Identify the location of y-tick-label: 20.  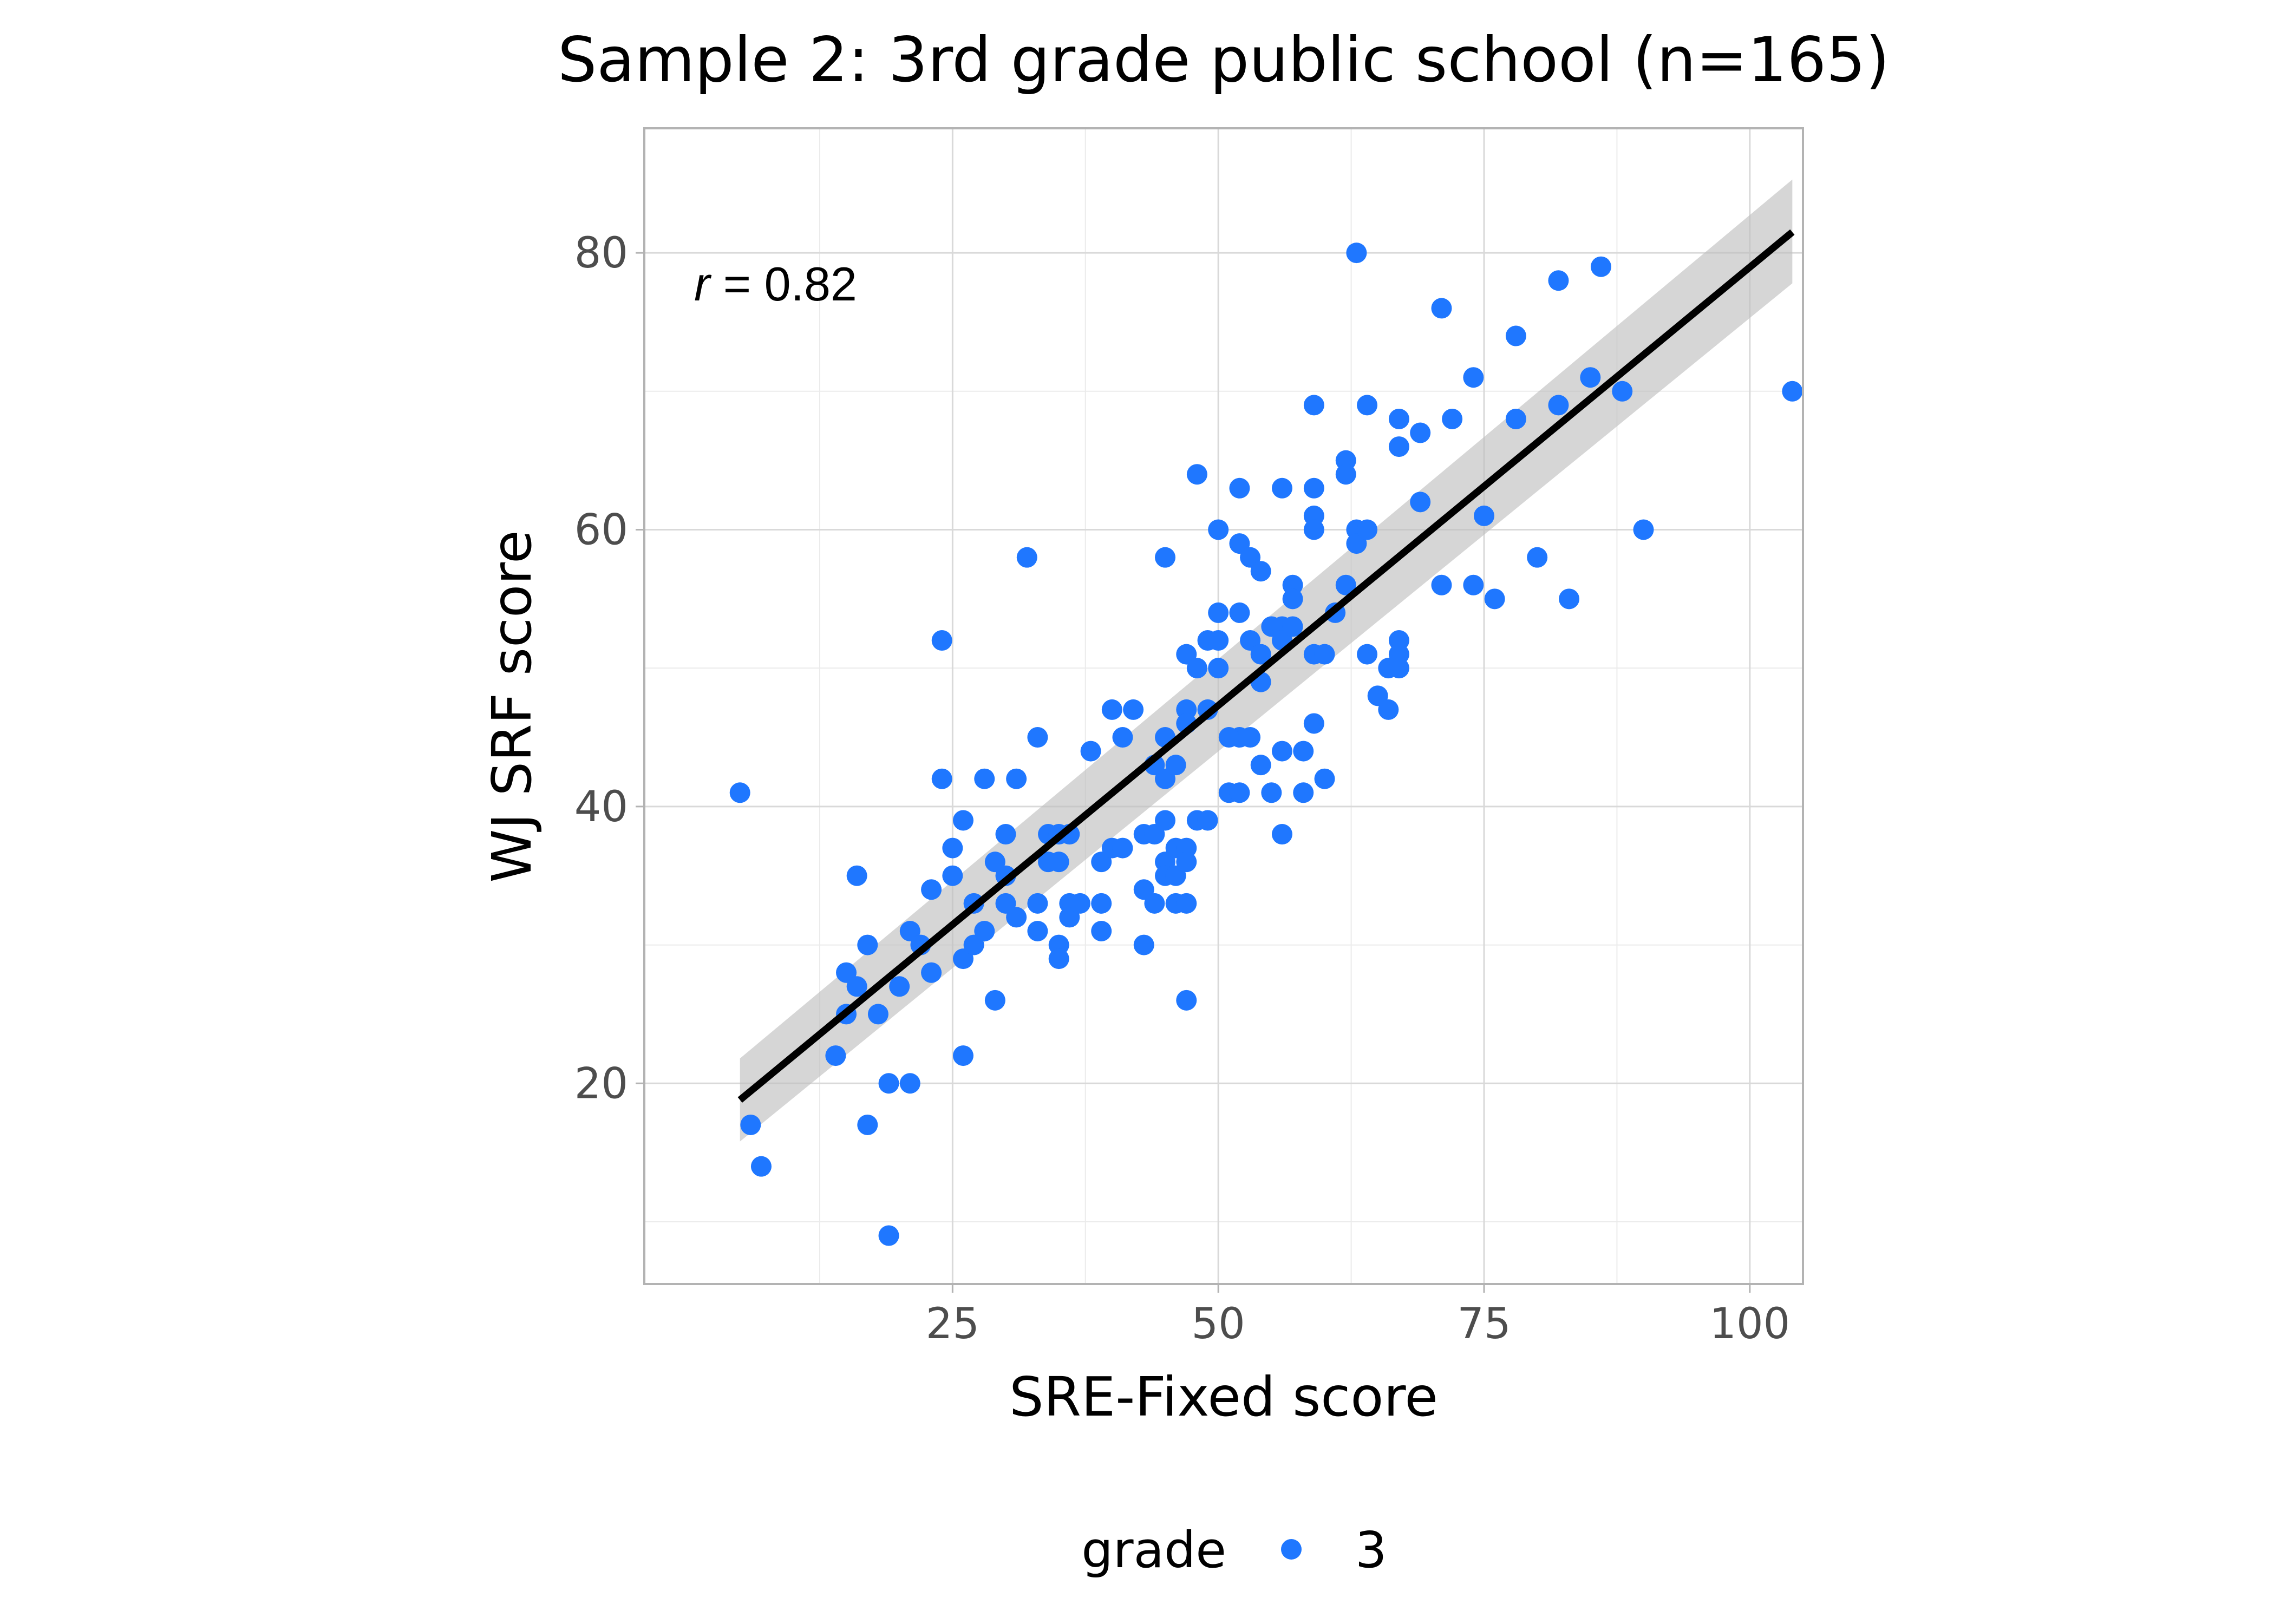
(601, 1083).